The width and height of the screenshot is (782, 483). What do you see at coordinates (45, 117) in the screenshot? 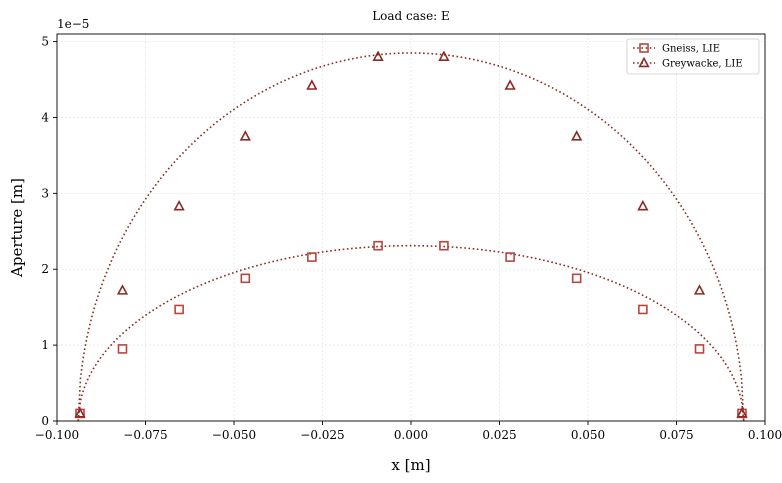
I see `y-tick-label: 4` at bounding box center [45, 117].